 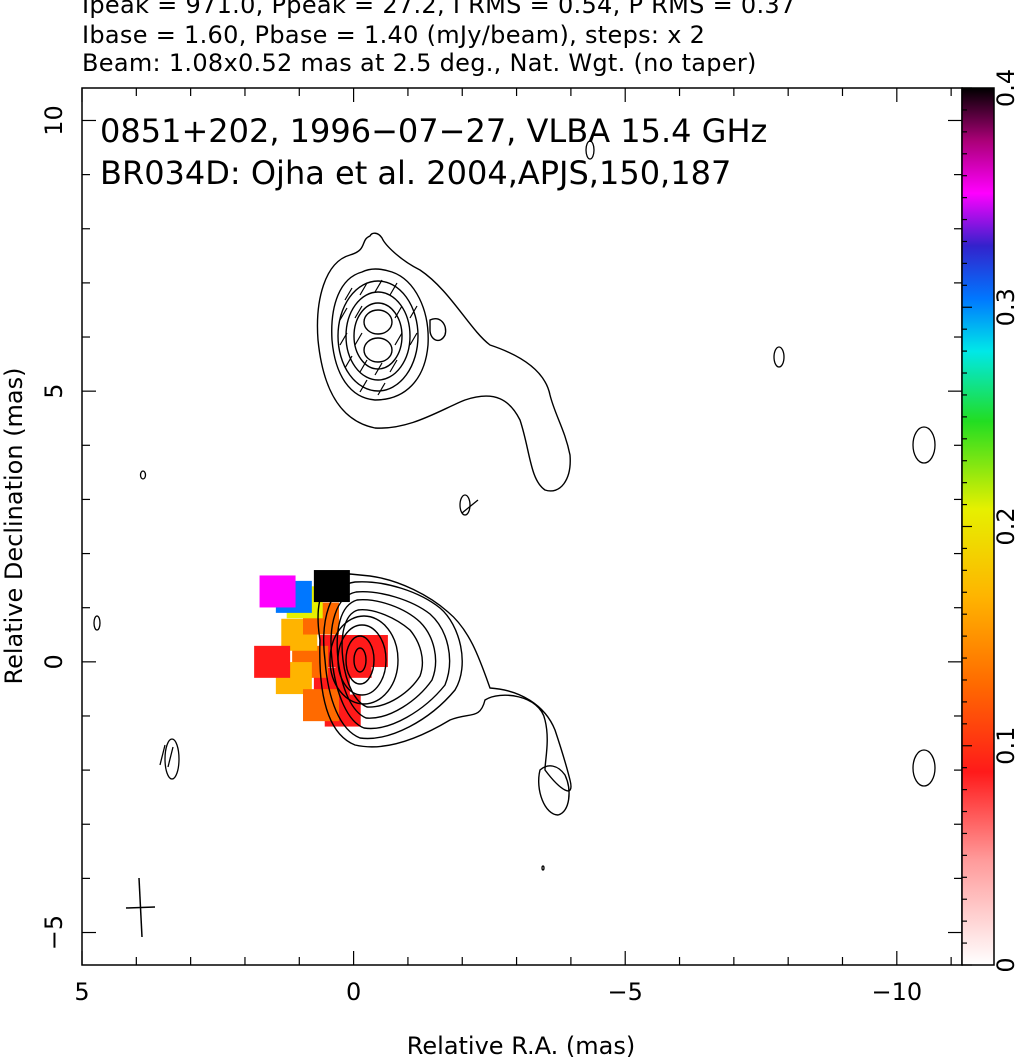 I want to click on colorbar-tick-label: 0.4, so click(x=1006, y=88).